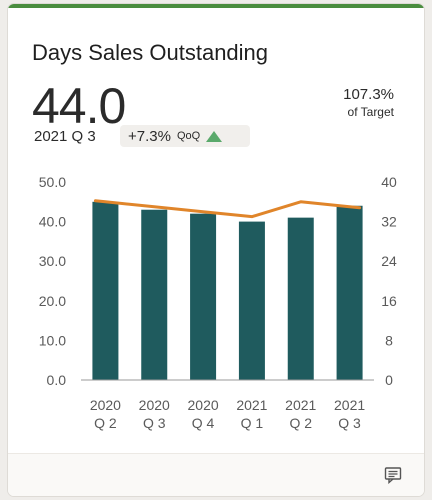 The image size is (432, 500). Describe the element at coordinates (203, 414) in the screenshot. I see `category-label: 2020 Q 4` at that location.